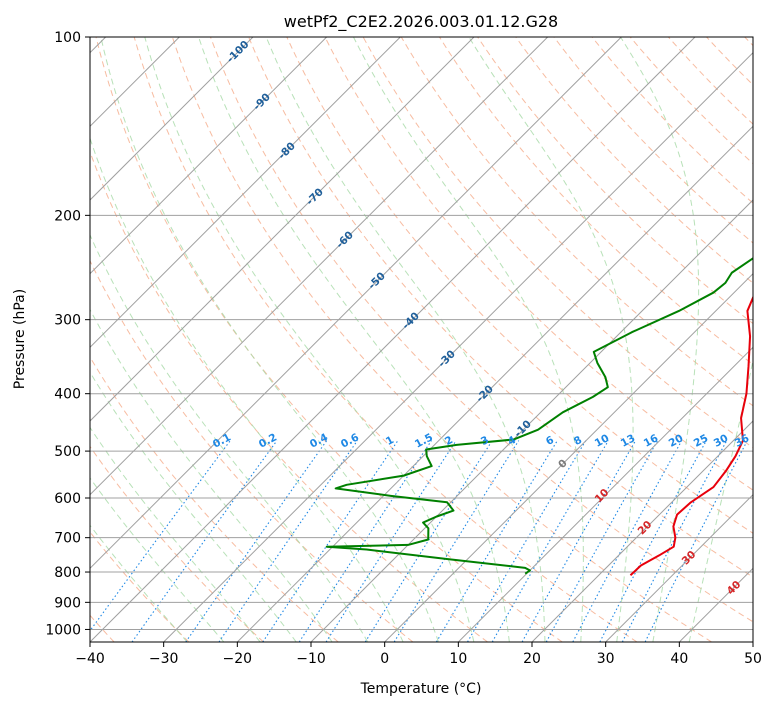 Image resolution: width=775 pixels, height=708 pixels. I want to click on y-tick-label: 200, so click(67, 216).